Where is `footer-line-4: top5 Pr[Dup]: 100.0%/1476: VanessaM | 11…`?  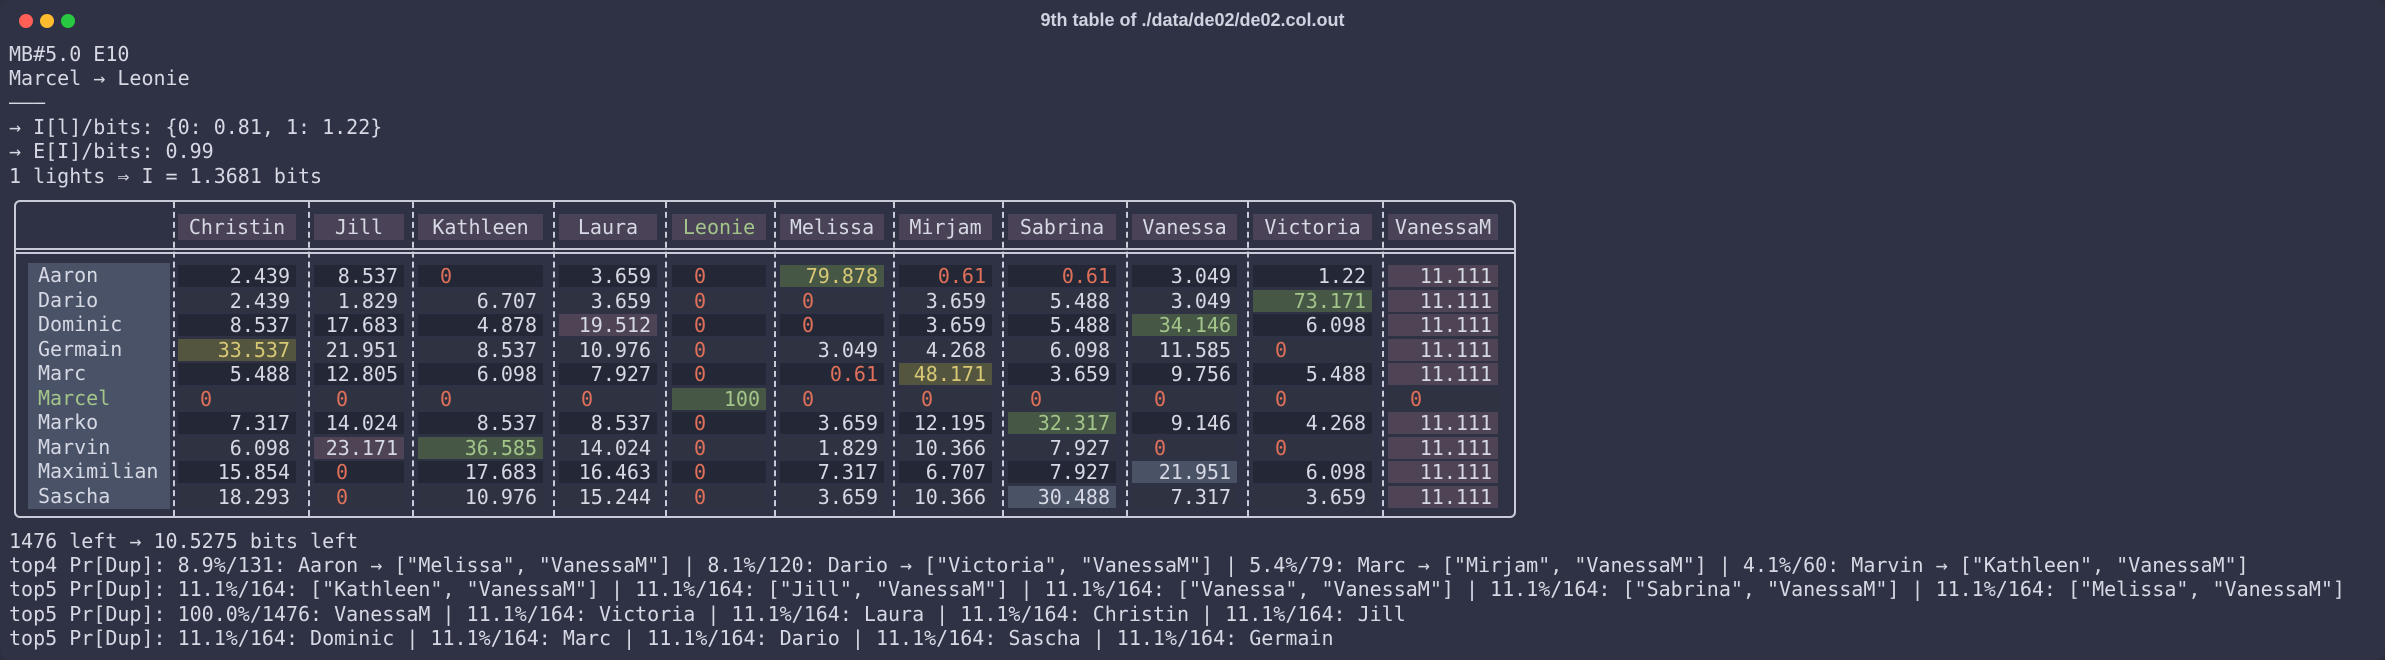 footer-line-4: top5 Pr[Dup]: 100.0%/1476: VanessaM | 11… is located at coordinates (707, 614).